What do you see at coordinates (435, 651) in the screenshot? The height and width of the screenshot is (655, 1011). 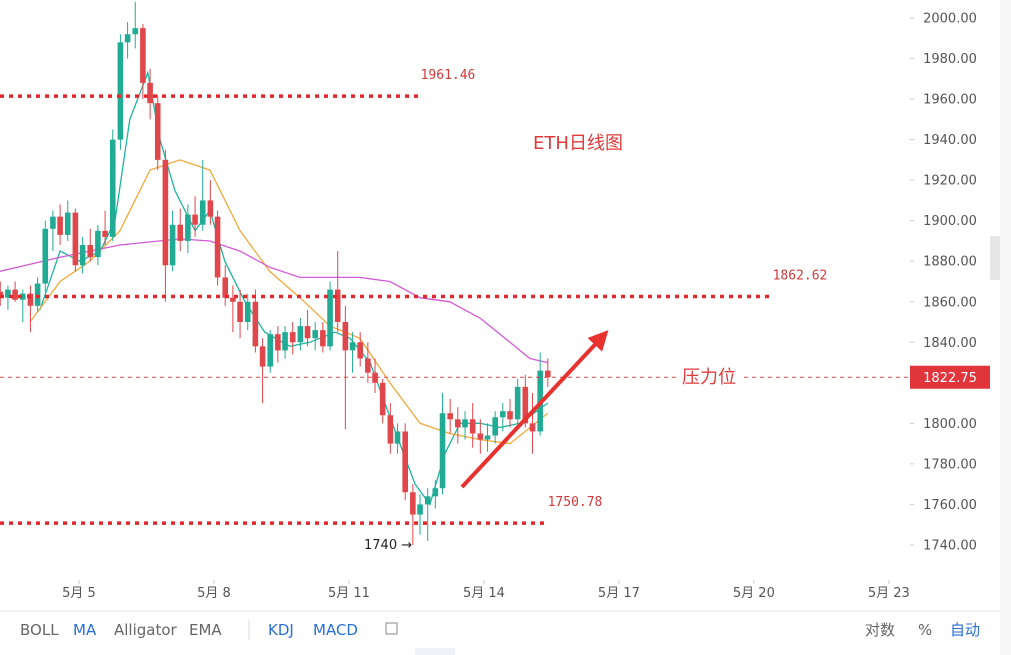 I see `tab` at bounding box center [435, 651].